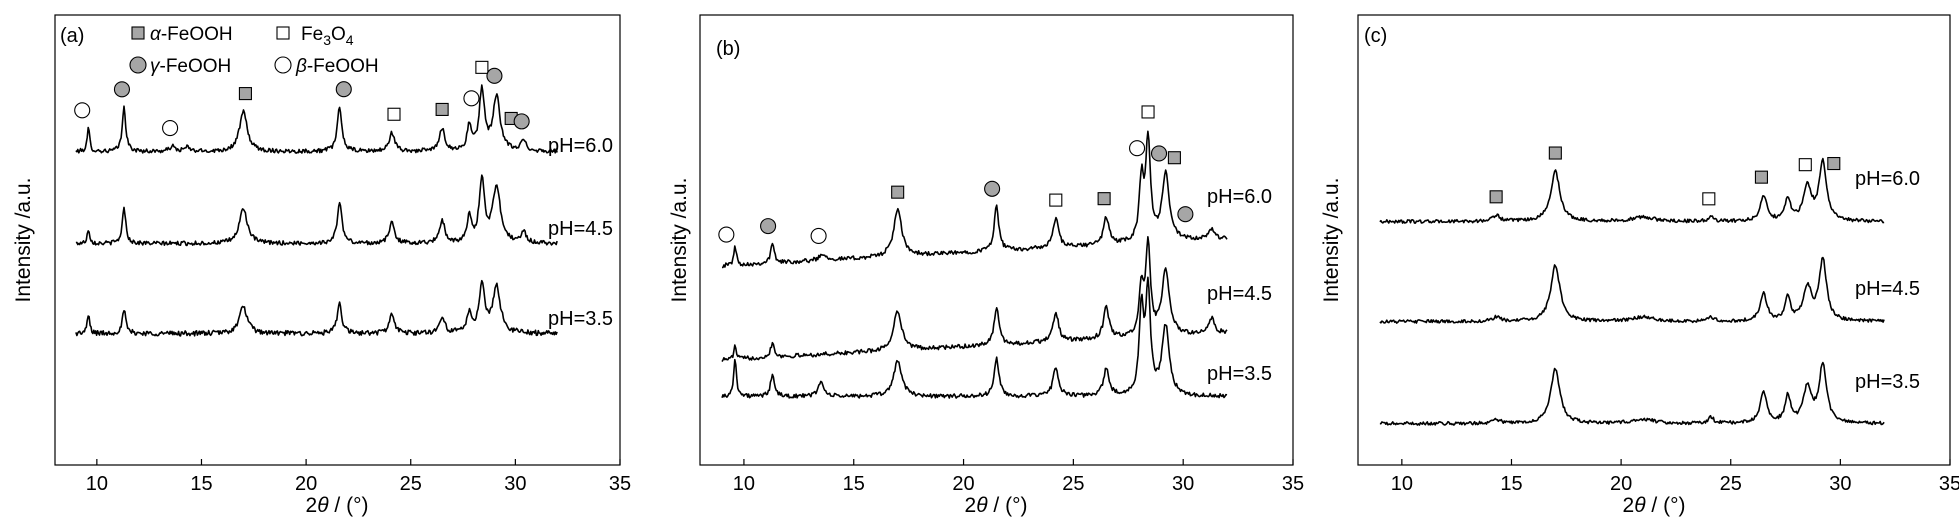 The image size is (1959, 527). I want to click on curves-a, so click(316, 210).